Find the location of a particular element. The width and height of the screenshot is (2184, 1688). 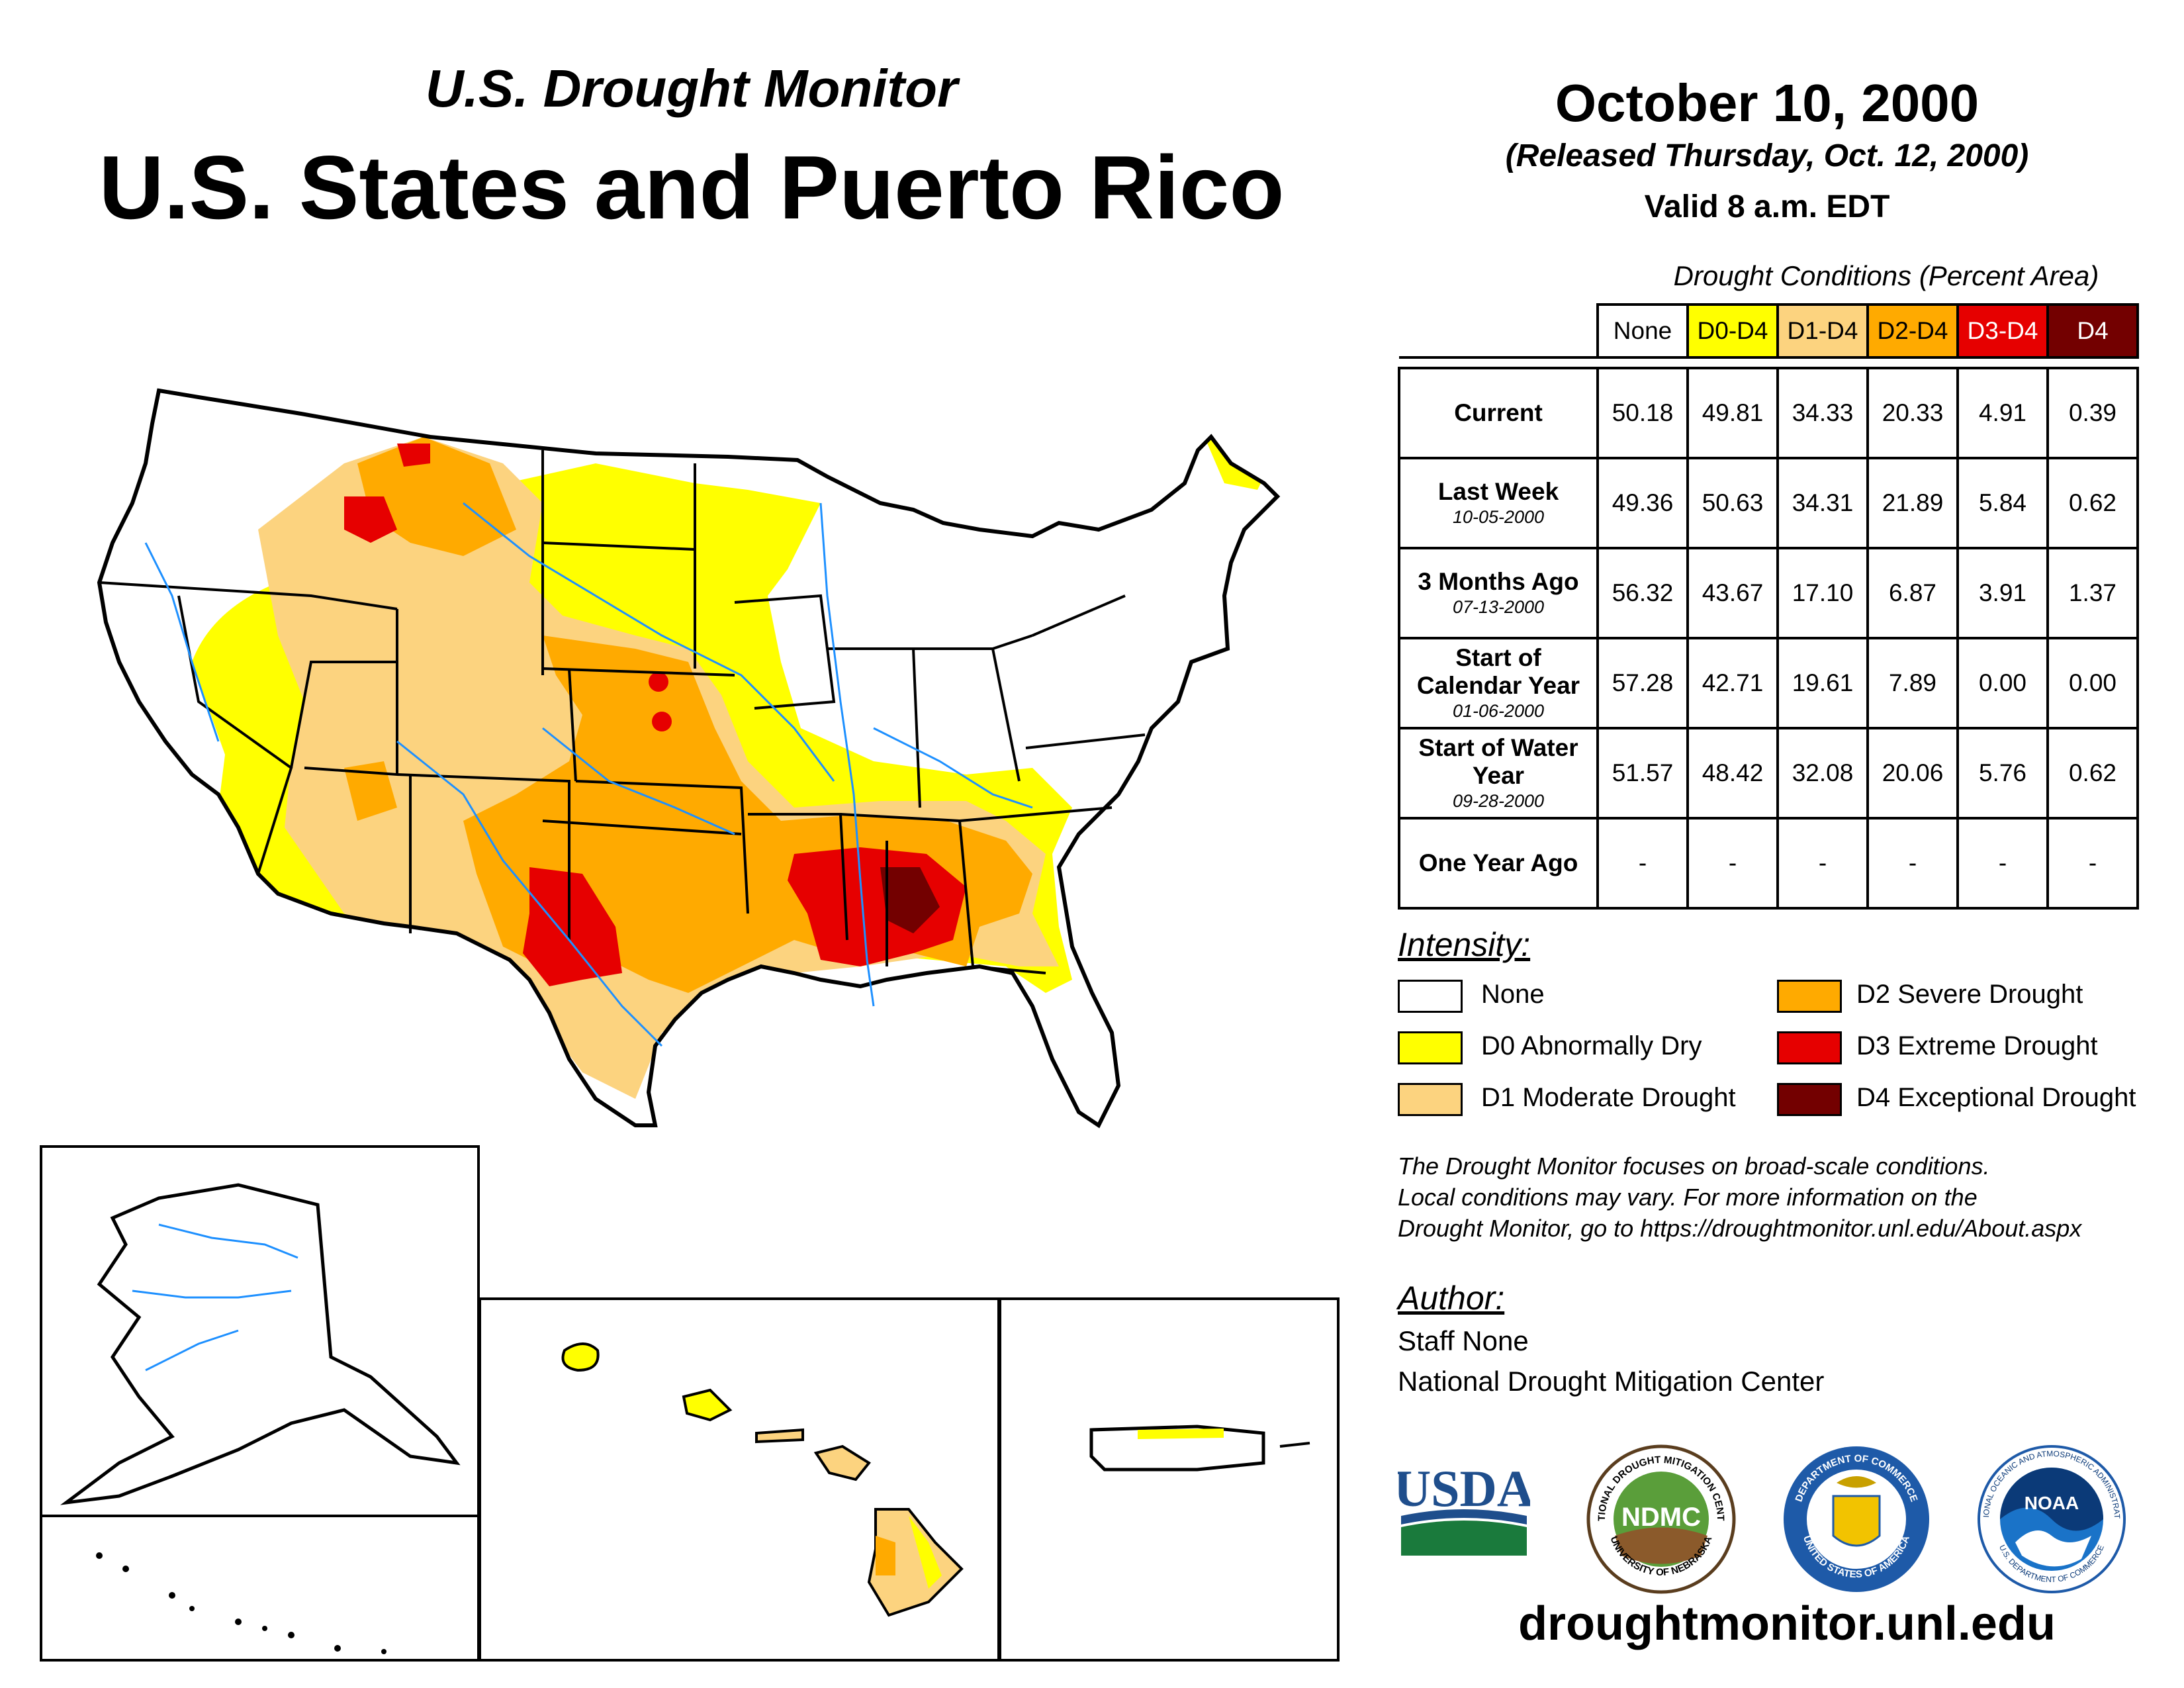

col-header-d4: D4 is located at coordinates (2092, 331).